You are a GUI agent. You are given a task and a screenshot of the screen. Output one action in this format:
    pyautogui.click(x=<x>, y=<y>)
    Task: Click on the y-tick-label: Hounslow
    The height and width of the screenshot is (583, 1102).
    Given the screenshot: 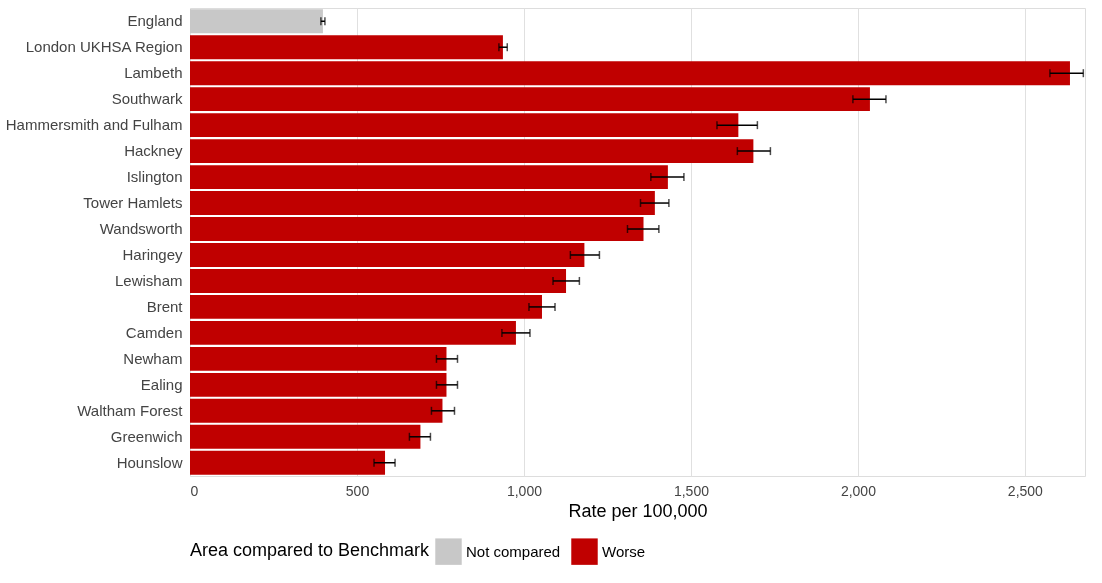 What is the action you would take?
    pyautogui.click(x=149, y=462)
    